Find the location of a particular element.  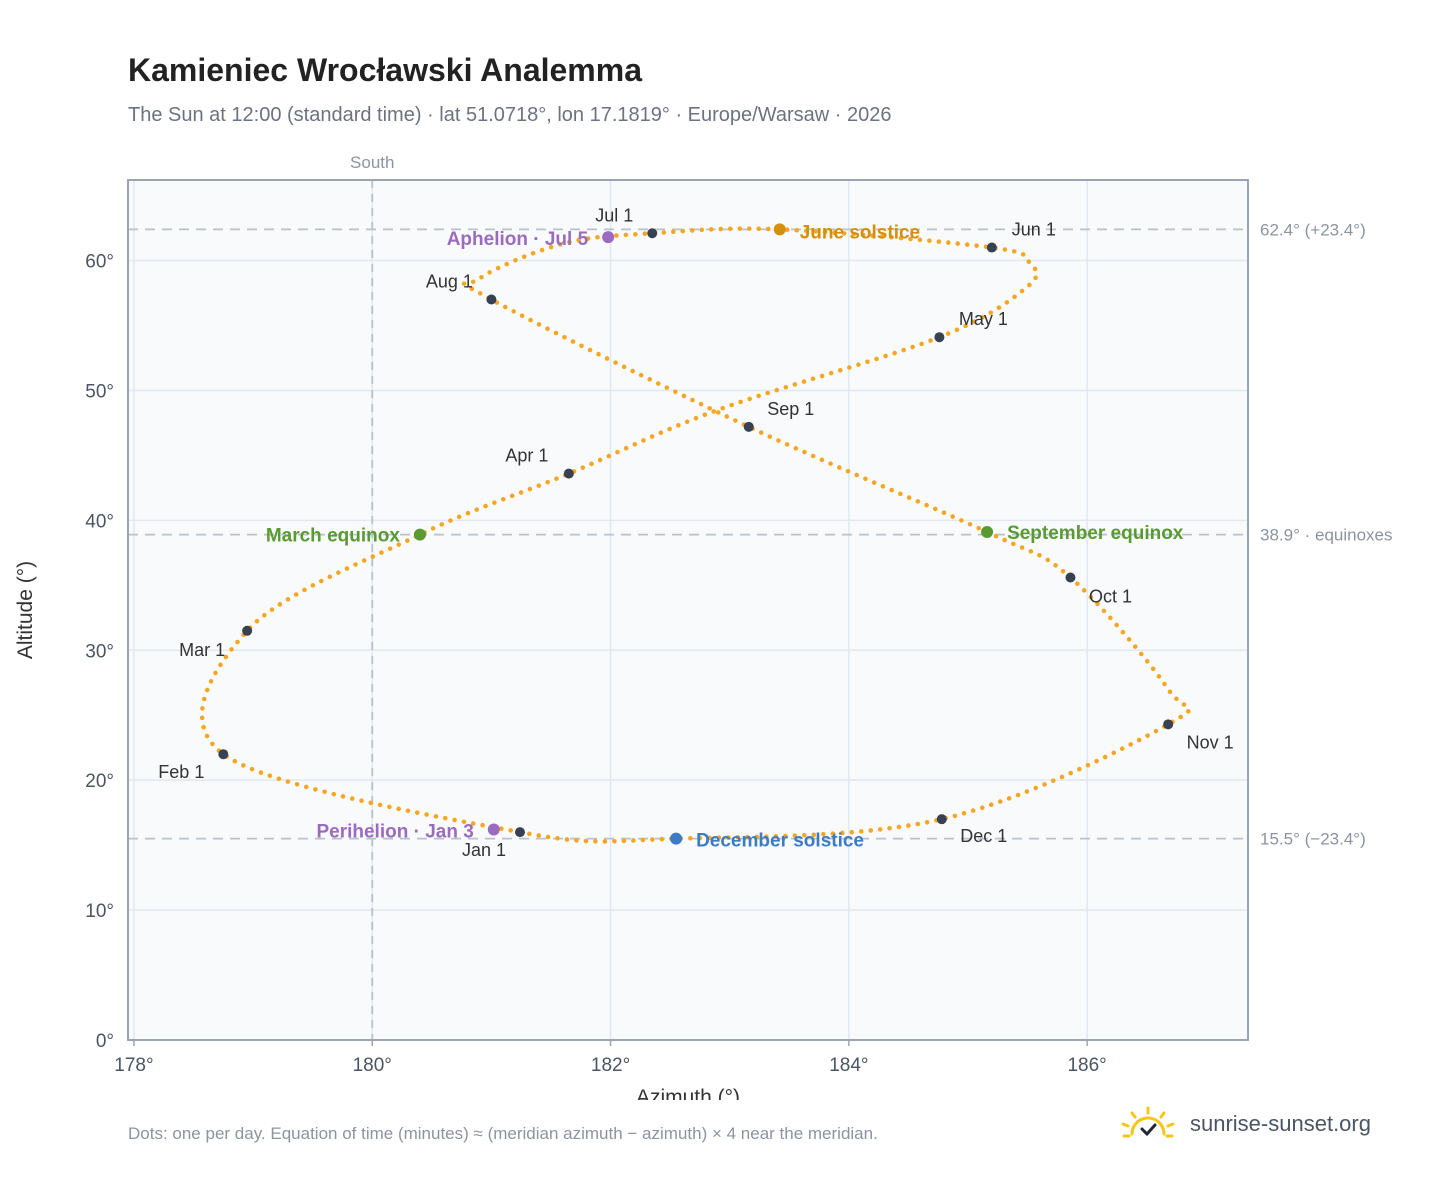

y-tick-label: 20° is located at coordinates (99, 781).